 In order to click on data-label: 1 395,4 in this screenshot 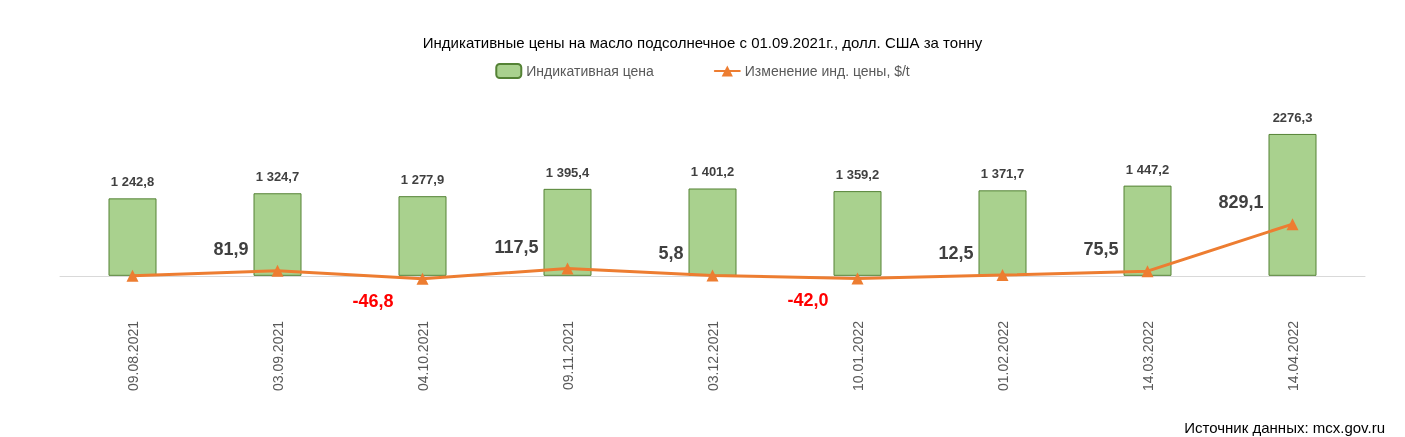, I will do `click(567, 172)`.